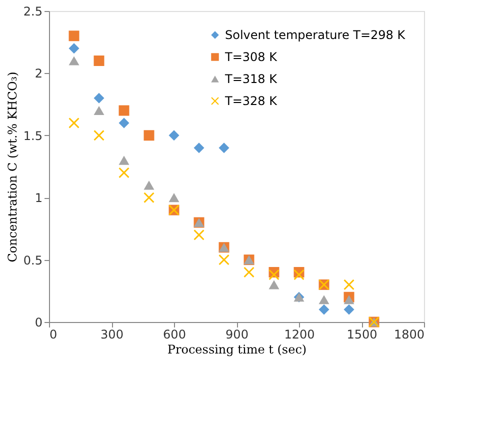 The image size is (502, 425). Describe the element at coordinates (32, 135) in the screenshot. I see `y-tick-label: 1.5` at that location.